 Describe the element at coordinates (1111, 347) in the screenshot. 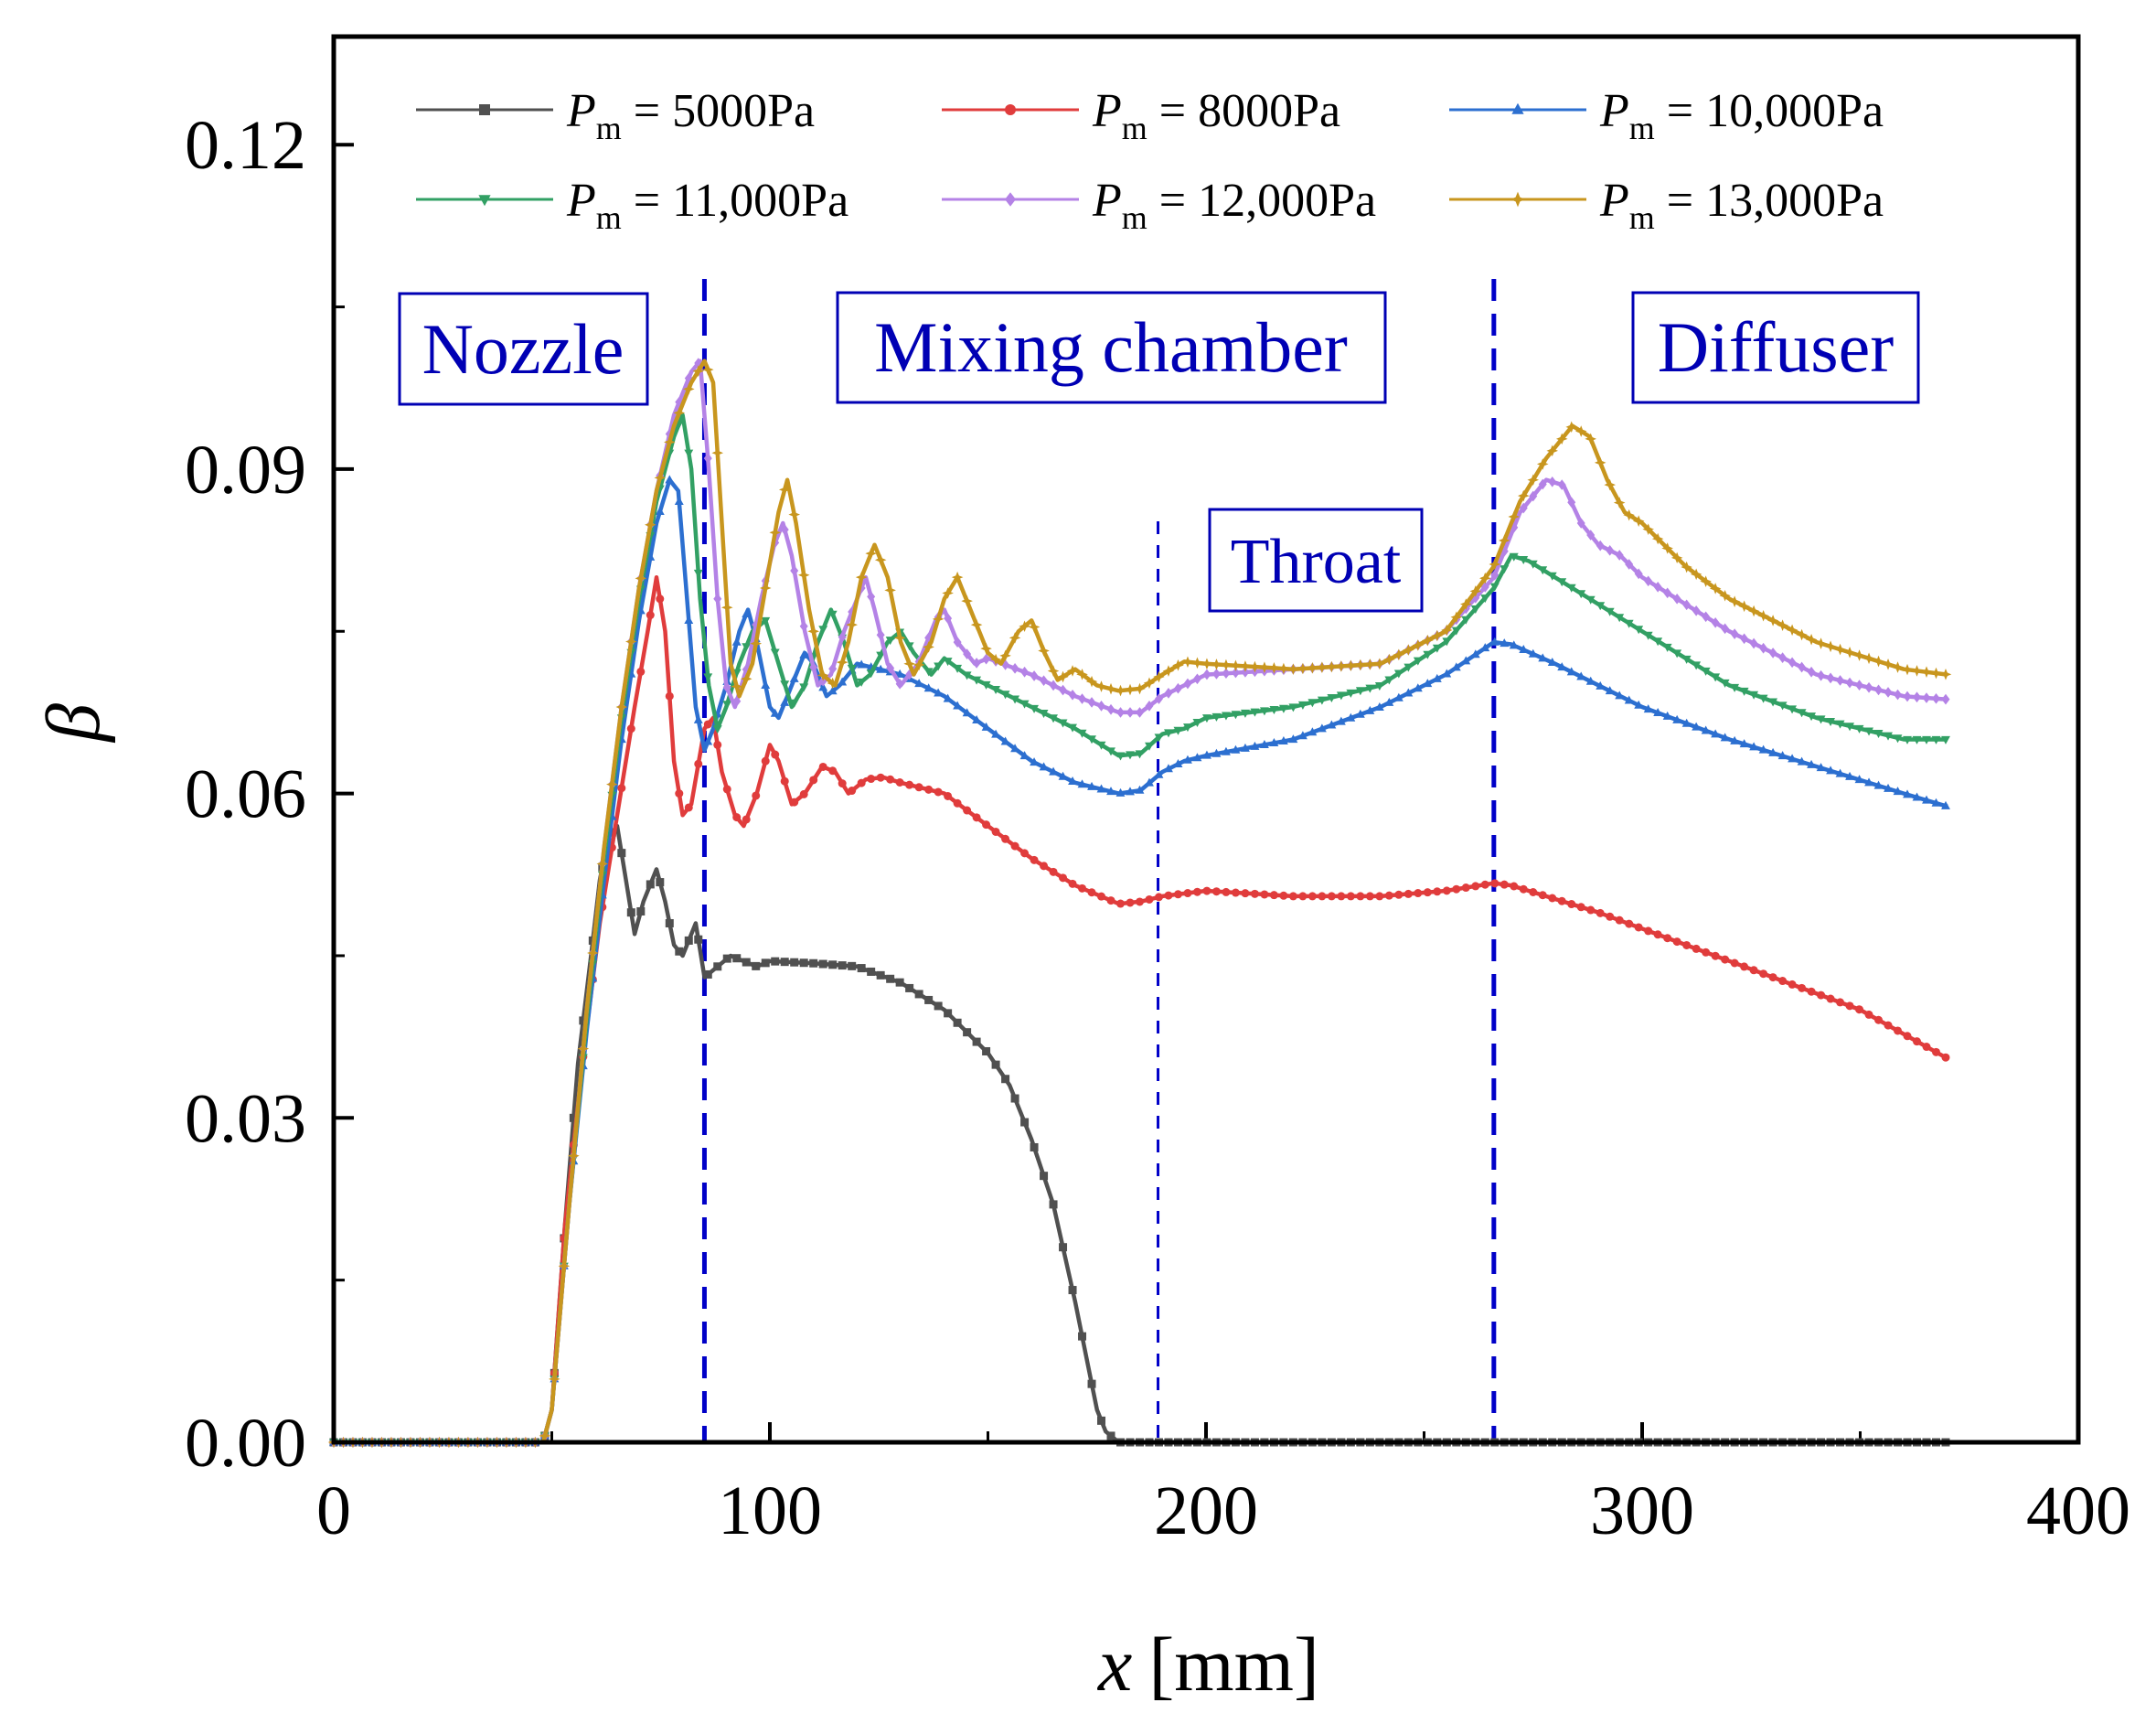

I see `region-mixing-chamber-label: Mixing chamber` at that location.